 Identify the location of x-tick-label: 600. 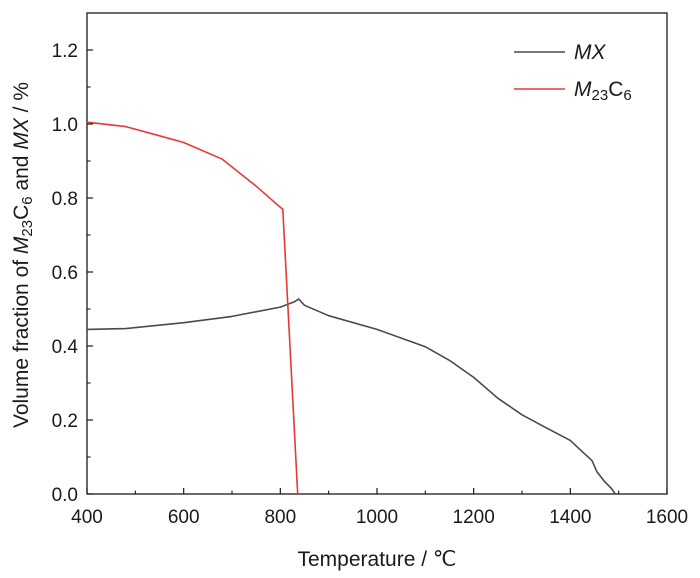
(184, 517).